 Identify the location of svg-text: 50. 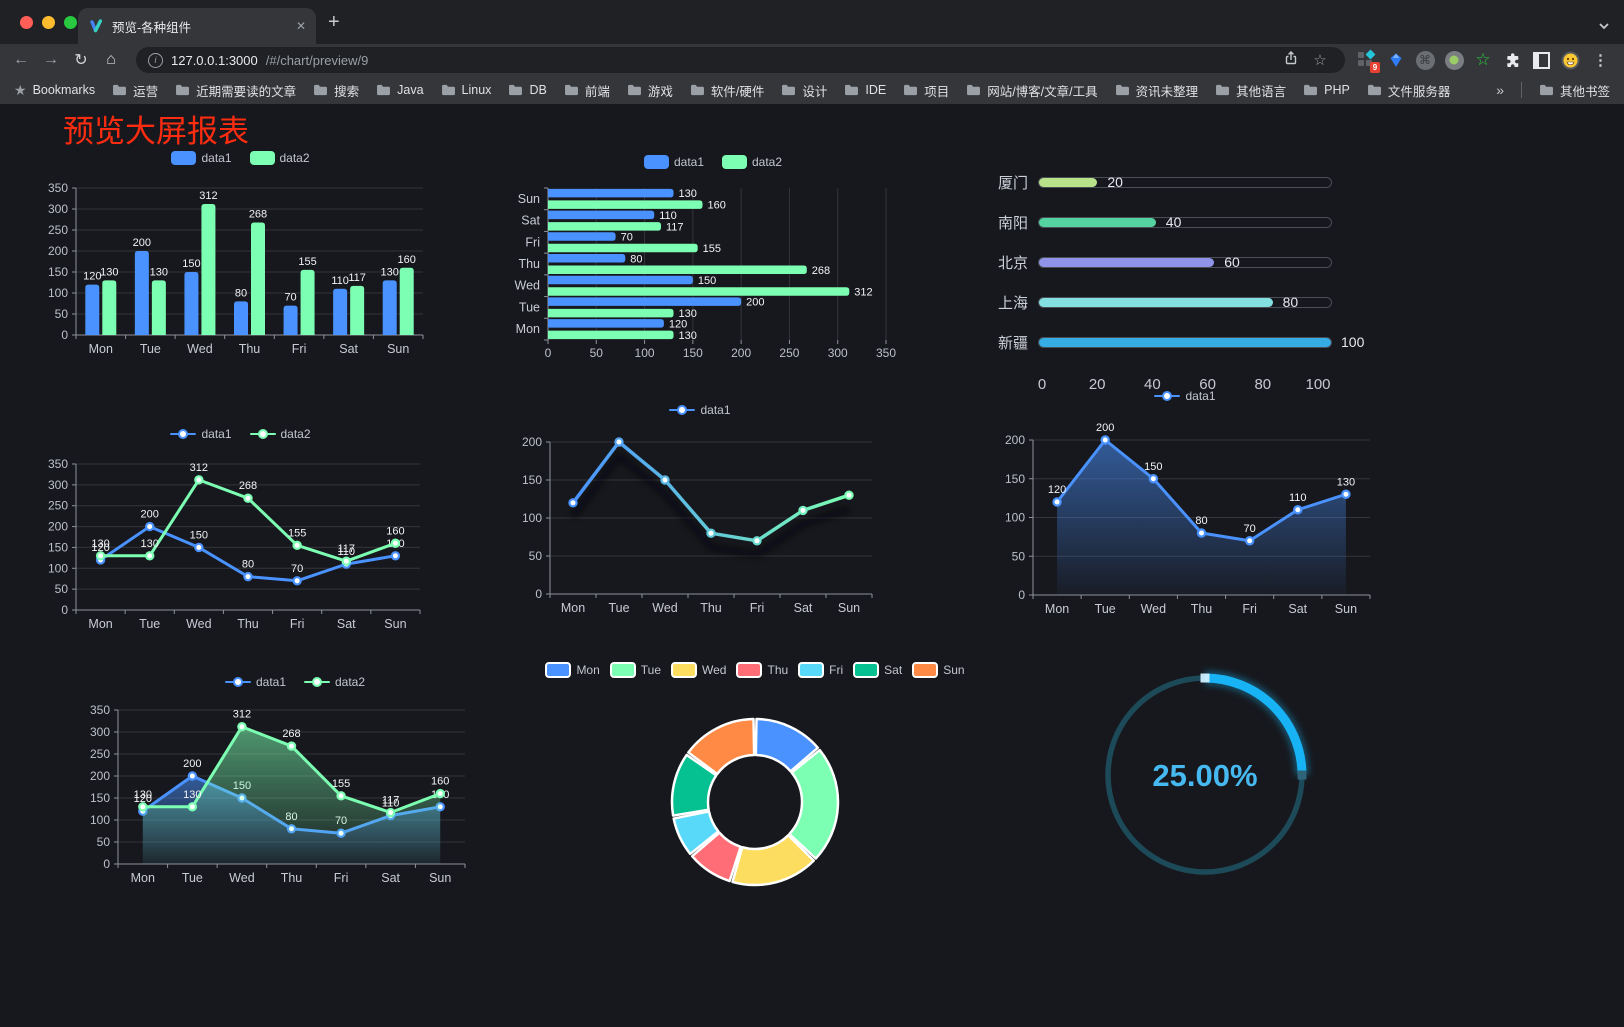
(597, 353).